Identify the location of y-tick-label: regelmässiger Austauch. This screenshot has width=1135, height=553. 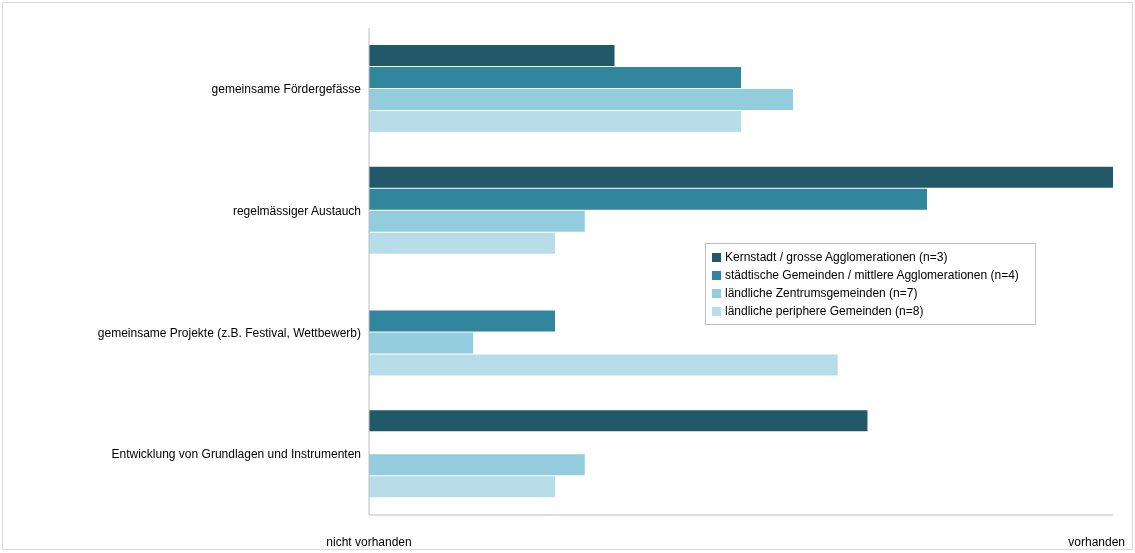
(296, 210).